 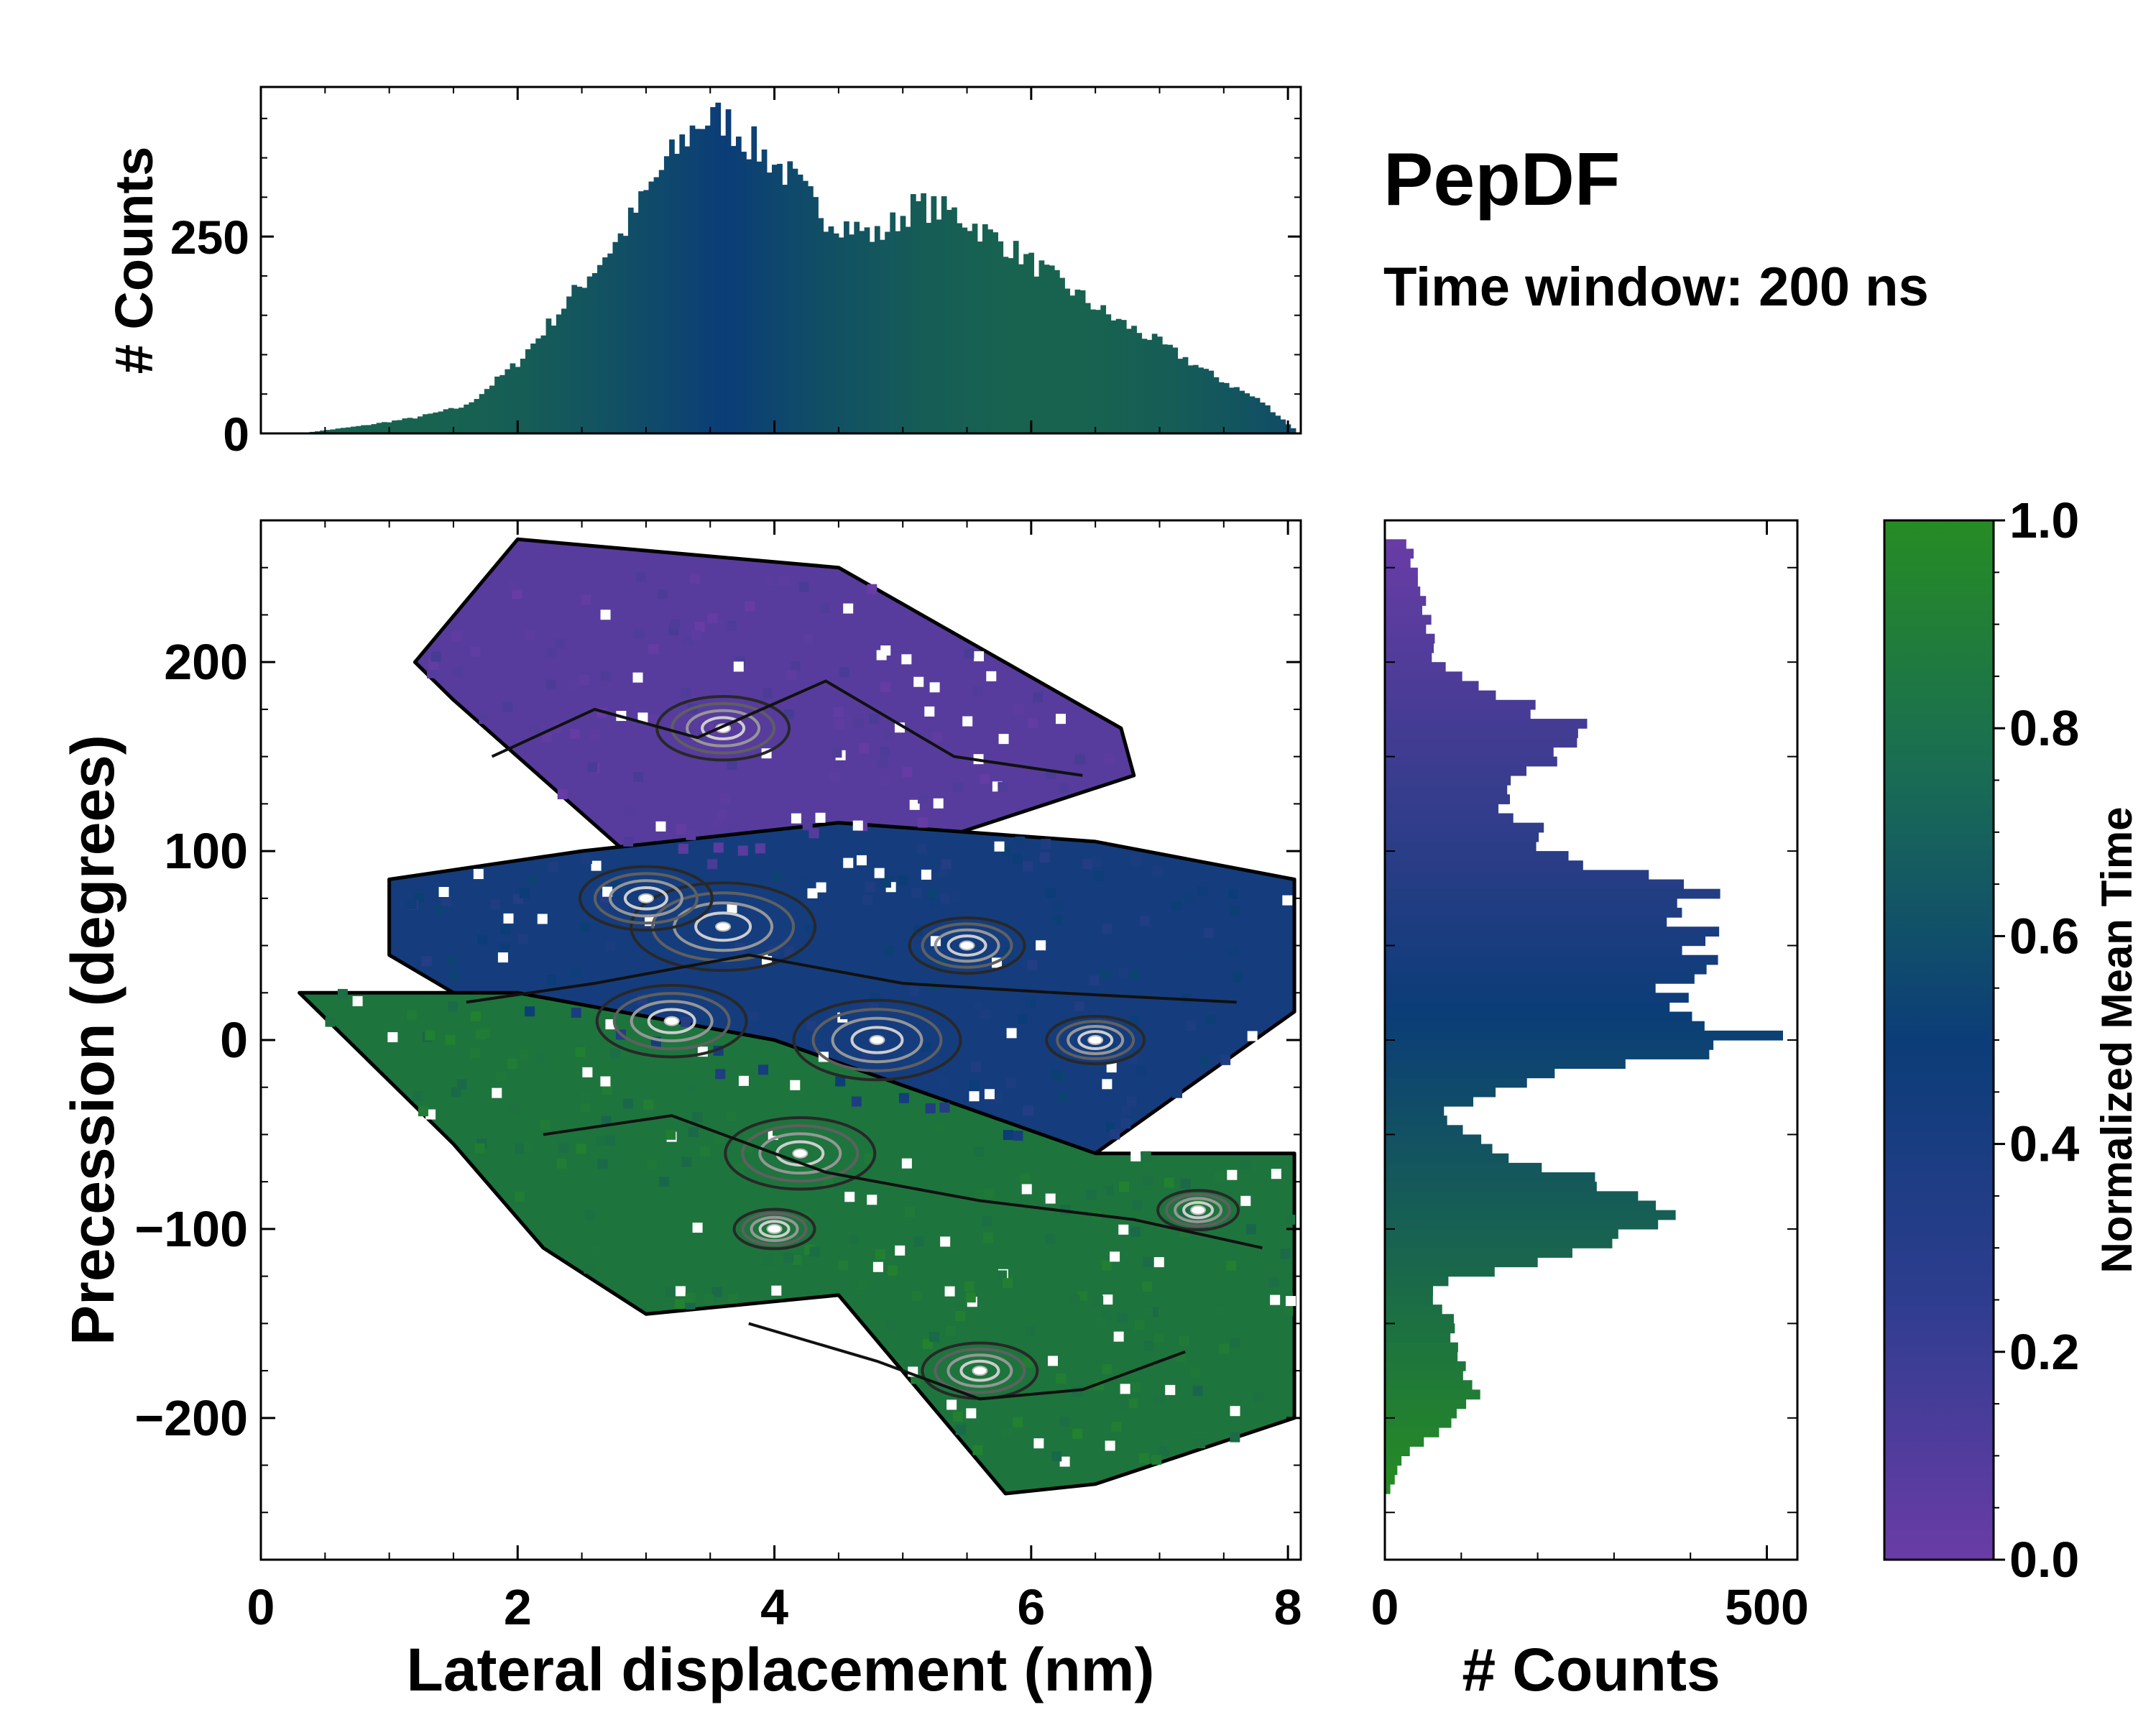 What do you see at coordinates (236, 434) in the screenshot?
I see `top-ytick-label: 0` at bounding box center [236, 434].